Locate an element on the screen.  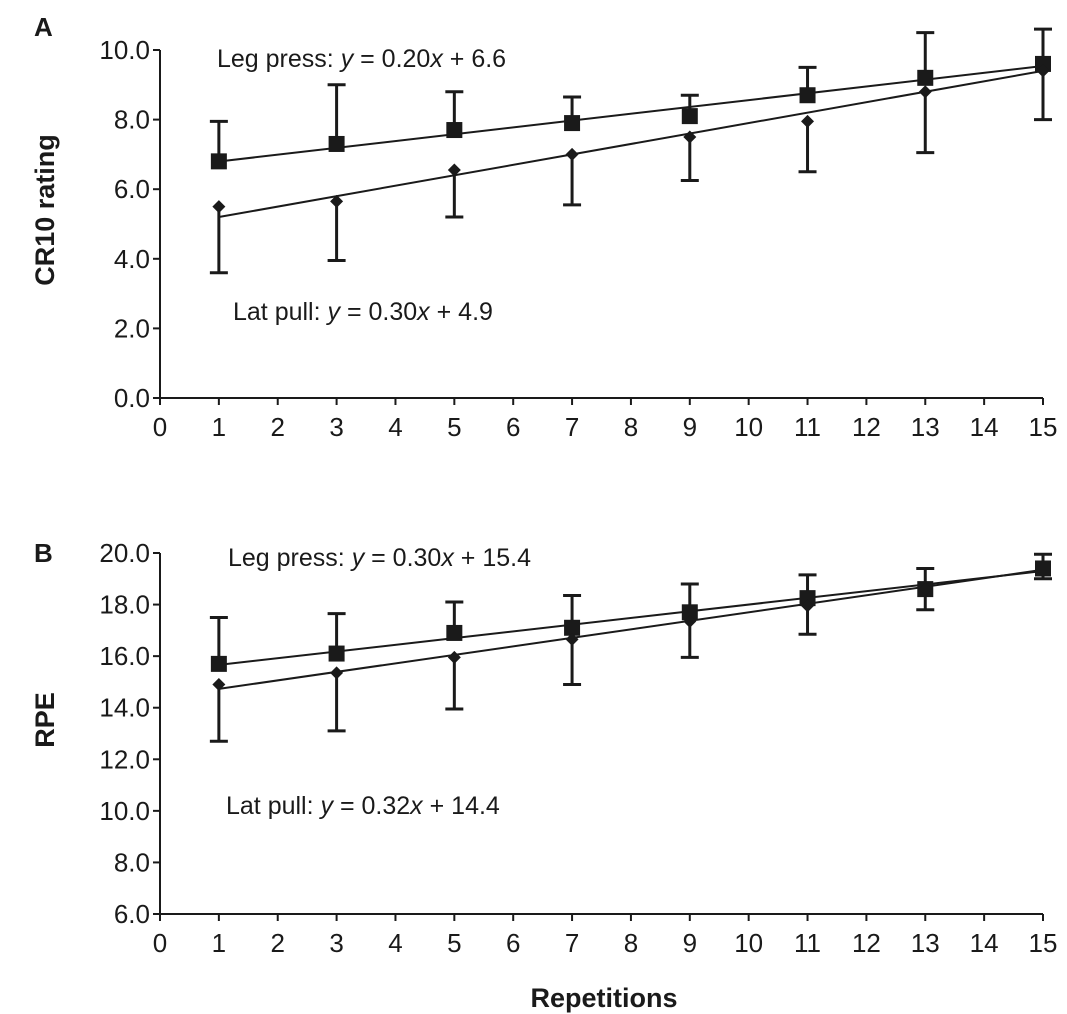
panel-b-leg-press-equation: Leg press: y = 0.30x + 15.4 is located at coordinates (379, 558).